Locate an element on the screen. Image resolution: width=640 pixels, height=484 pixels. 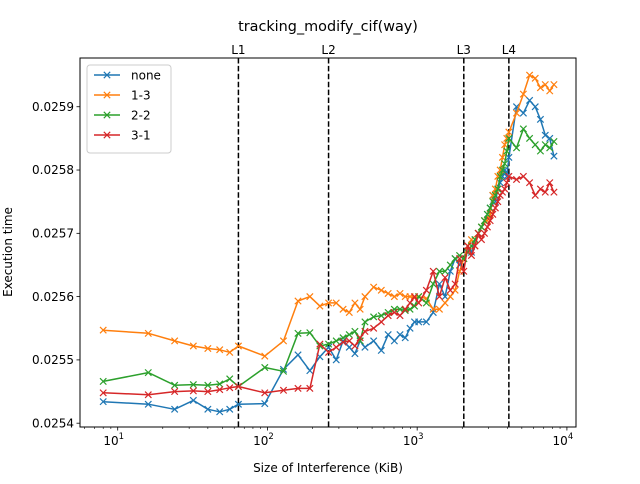
x-tick-label-exponent: 3 is located at coordinates (420, 437).